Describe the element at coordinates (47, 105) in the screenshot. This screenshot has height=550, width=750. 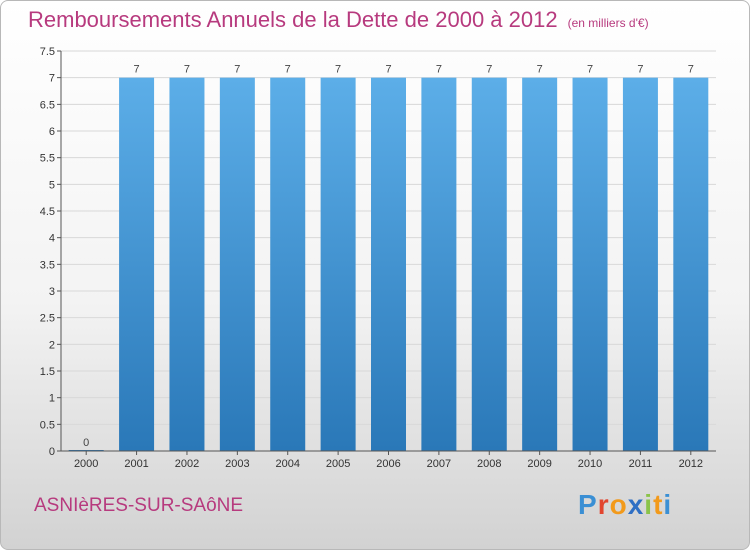
I see `y-tick-label: 6.5` at that location.